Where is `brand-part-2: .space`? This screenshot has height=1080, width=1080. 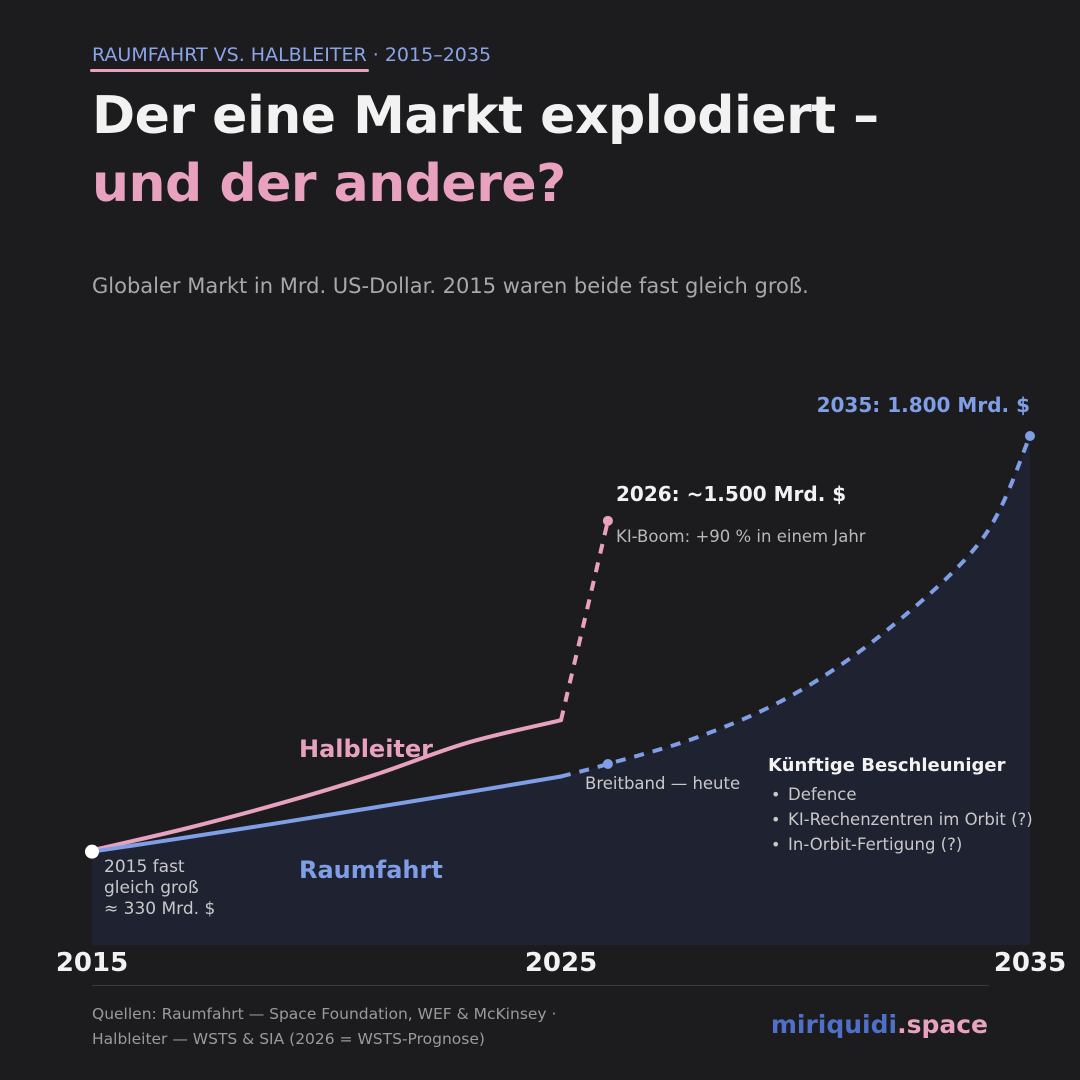
brand-part-2: .space is located at coordinates (942, 1024).